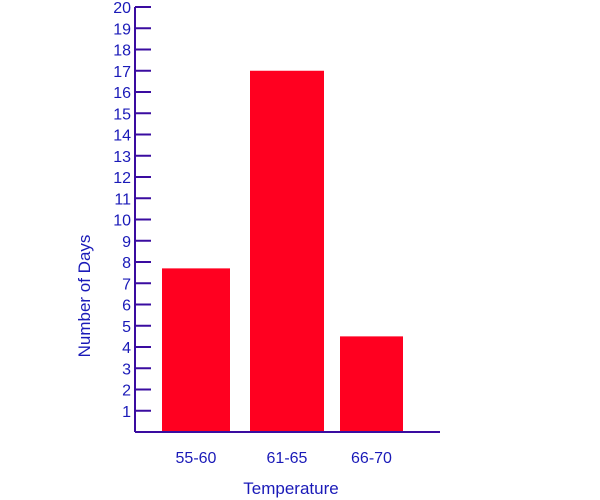 The image size is (600, 500). Describe the element at coordinates (126, 391) in the screenshot. I see `y-tick-label-2: 2` at that location.